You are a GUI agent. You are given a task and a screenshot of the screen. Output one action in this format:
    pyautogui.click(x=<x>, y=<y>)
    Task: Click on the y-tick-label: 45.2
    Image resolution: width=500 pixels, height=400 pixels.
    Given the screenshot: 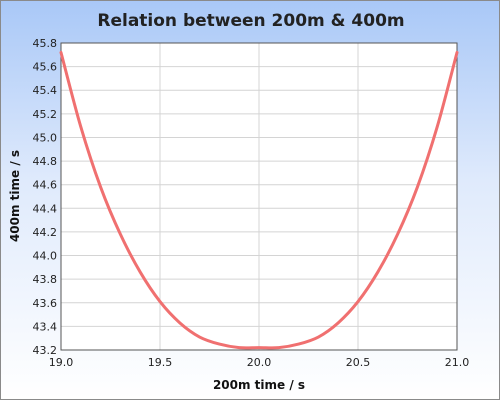 What is the action you would take?
    pyautogui.click(x=45, y=114)
    